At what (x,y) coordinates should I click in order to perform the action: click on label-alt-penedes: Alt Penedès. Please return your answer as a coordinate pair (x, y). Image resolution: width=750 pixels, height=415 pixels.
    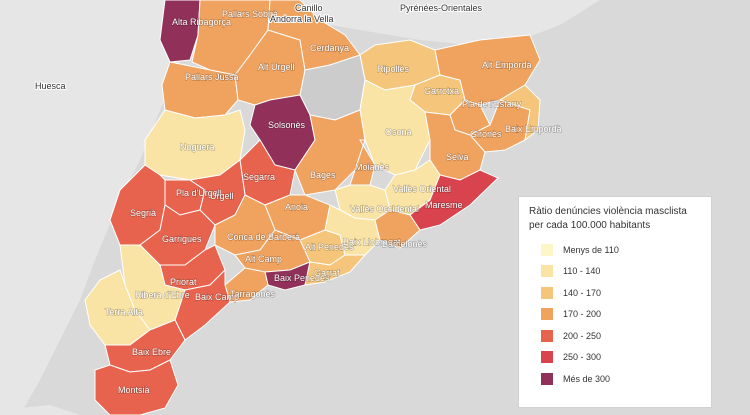
    Looking at the image, I should click on (329, 247).